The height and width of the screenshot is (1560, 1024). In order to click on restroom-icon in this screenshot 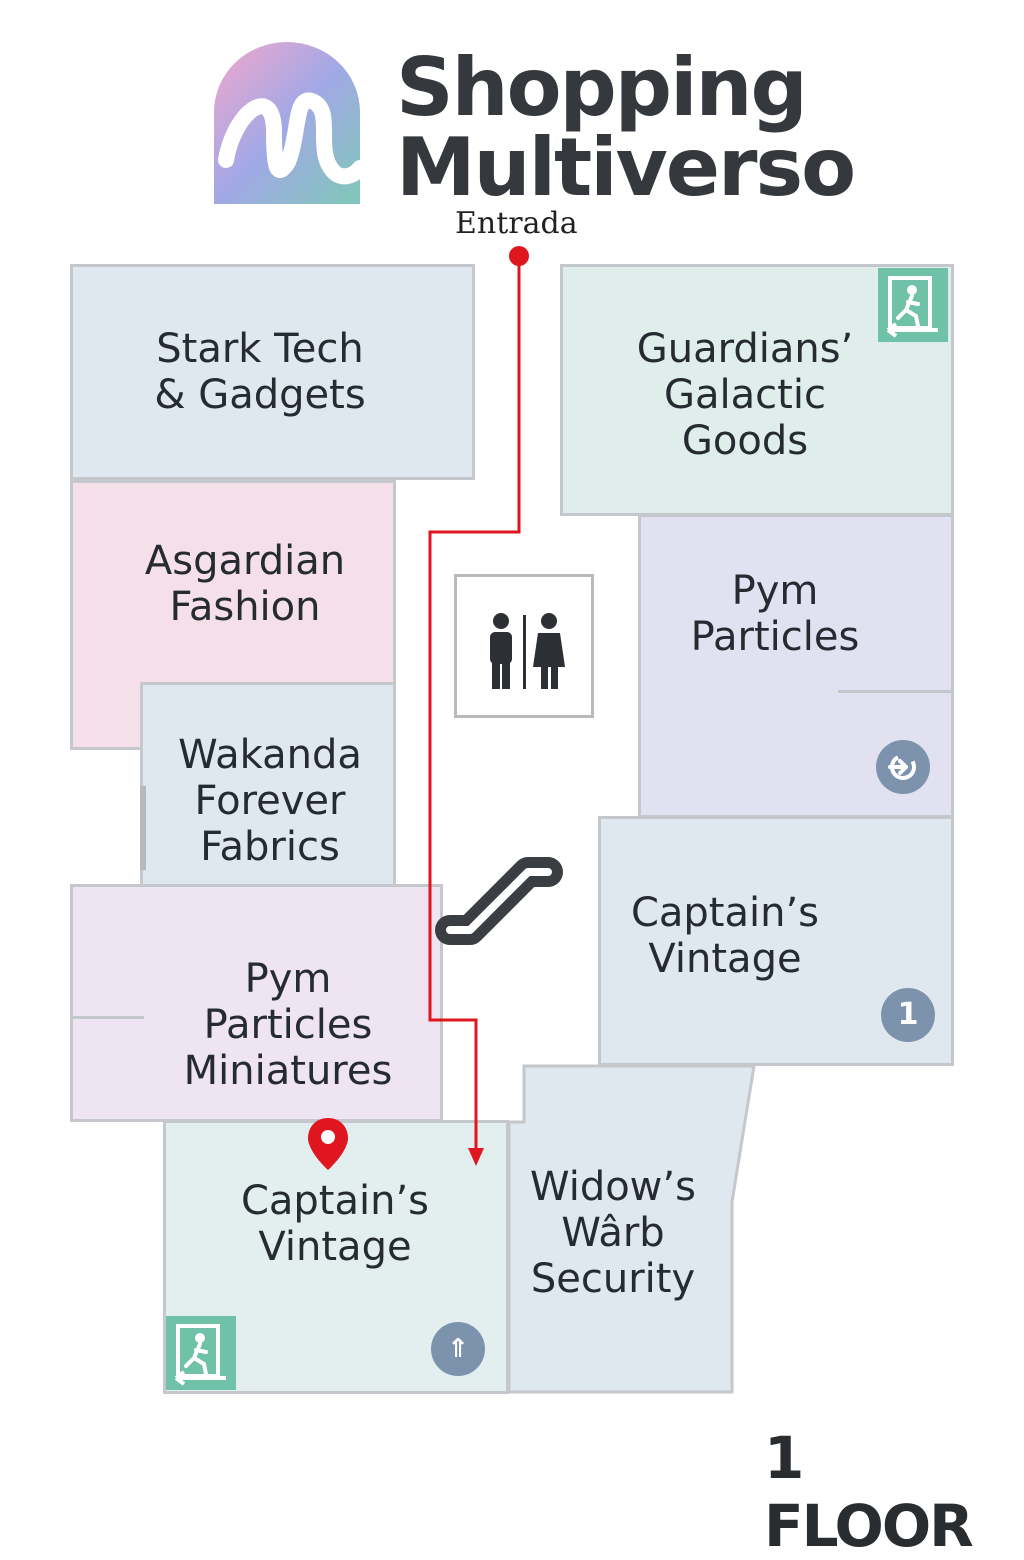, I will do `click(527, 651)`.